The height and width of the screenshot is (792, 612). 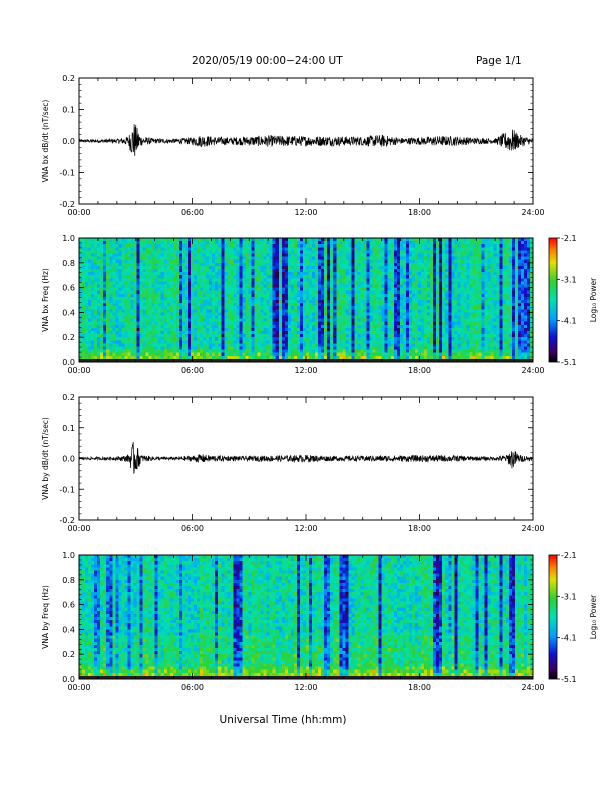 What do you see at coordinates (67, 204) in the screenshot?
I see `y-tick-label: -0.2` at bounding box center [67, 204].